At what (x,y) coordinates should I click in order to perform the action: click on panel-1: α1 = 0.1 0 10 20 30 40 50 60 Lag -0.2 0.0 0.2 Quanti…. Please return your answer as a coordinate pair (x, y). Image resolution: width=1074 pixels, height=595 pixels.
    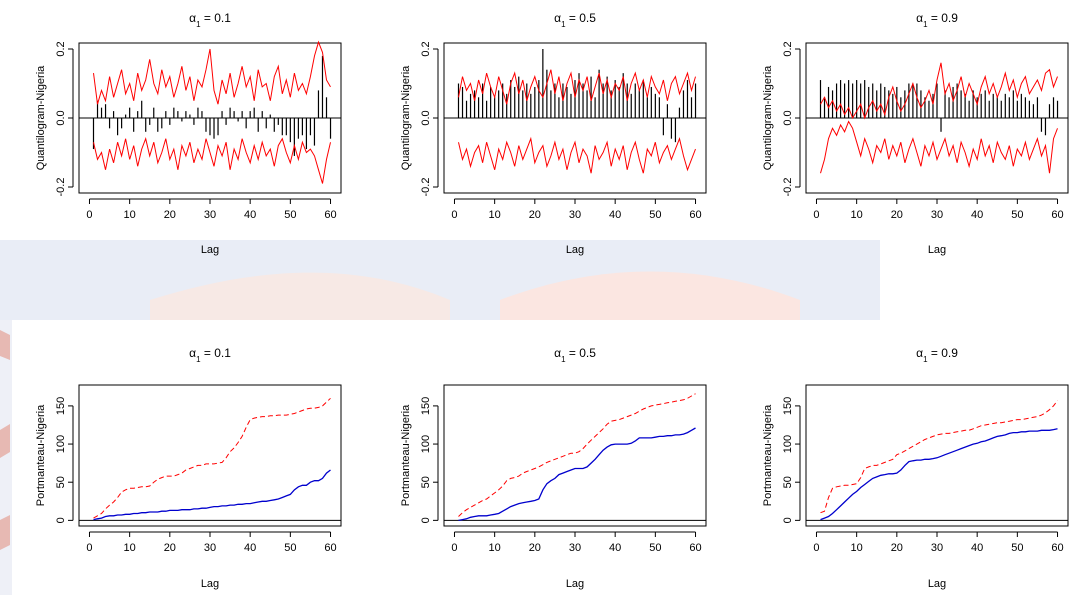
    Looking at the image, I should click on (188, 133).